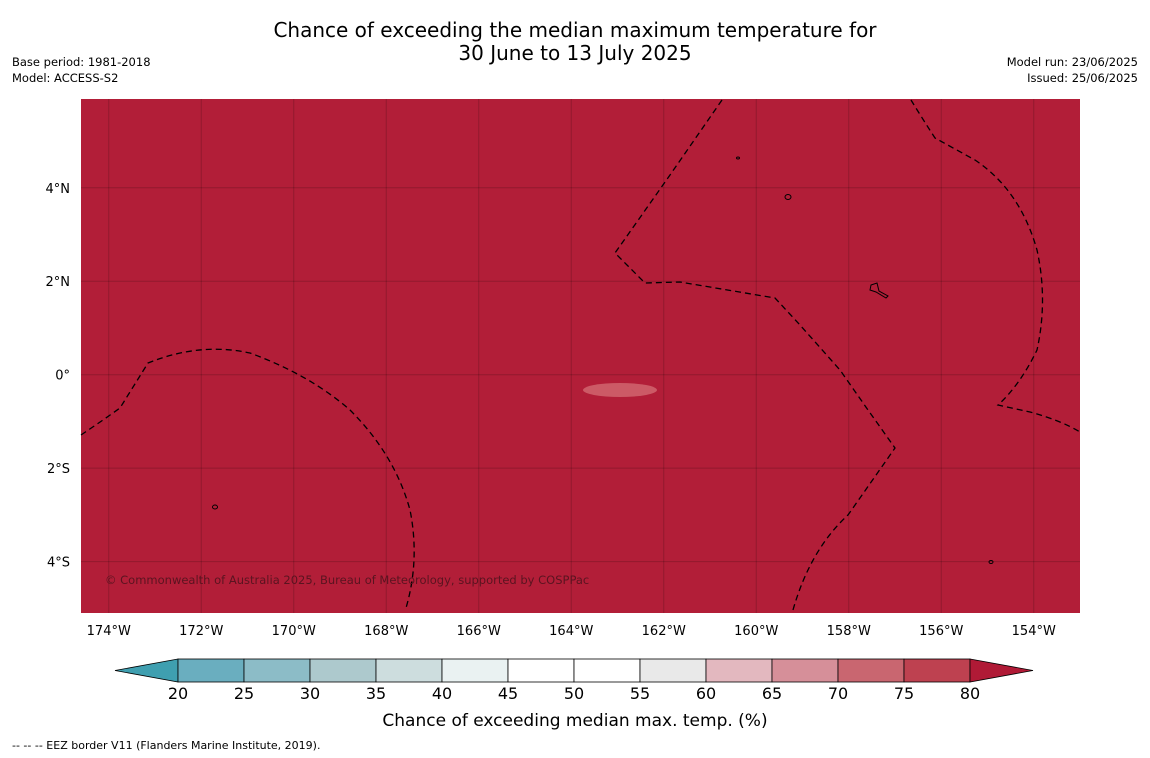  What do you see at coordinates (81, 62) in the screenshot?
I see `base-period-text: Base period: 1981-2018` at bounding box center [81, 62].